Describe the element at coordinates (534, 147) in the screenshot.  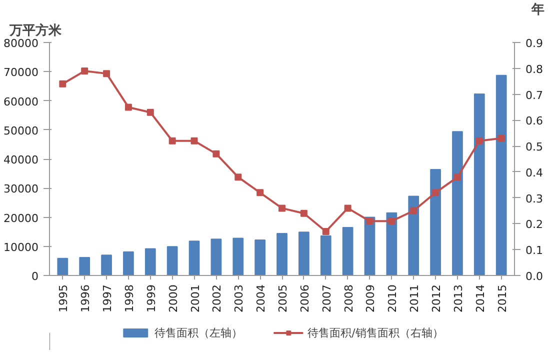
I see `y2-tick-label: 0.5` at that location.